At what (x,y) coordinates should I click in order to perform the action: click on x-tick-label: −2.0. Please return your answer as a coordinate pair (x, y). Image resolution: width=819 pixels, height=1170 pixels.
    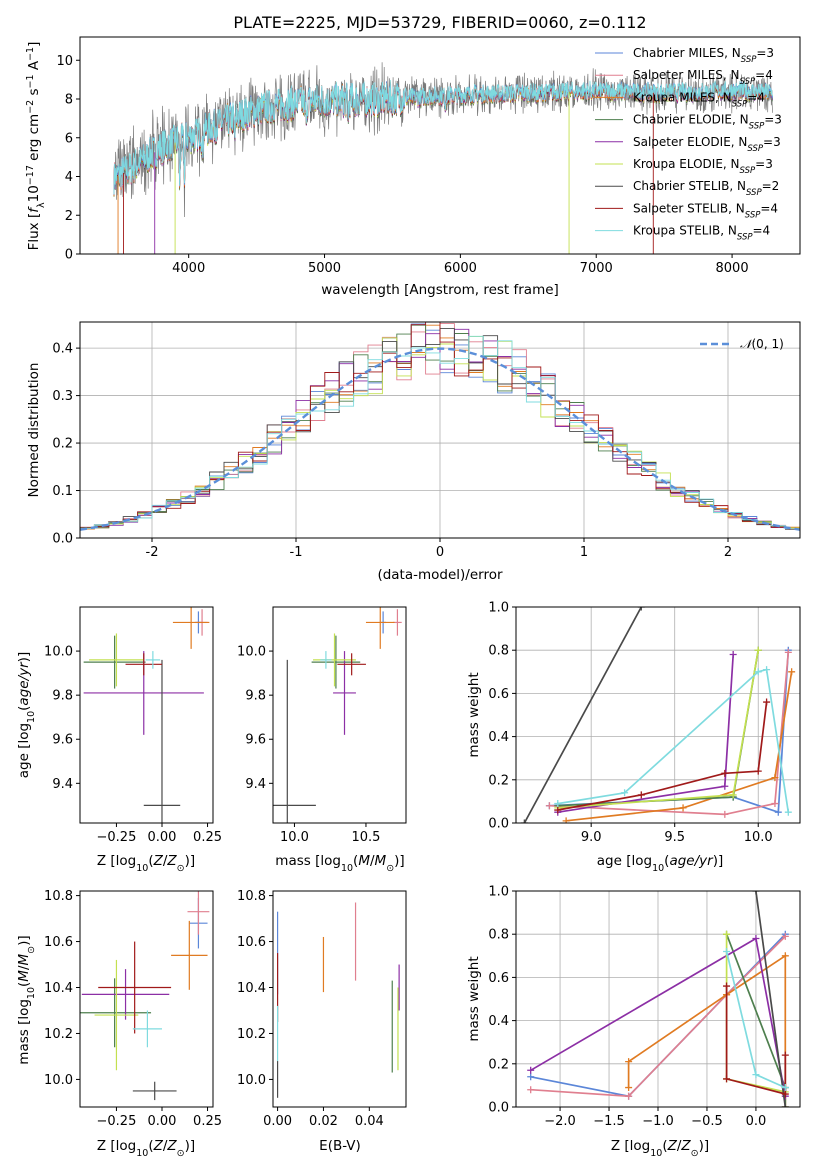
    Looking at the image, I should click on (560, 1121).